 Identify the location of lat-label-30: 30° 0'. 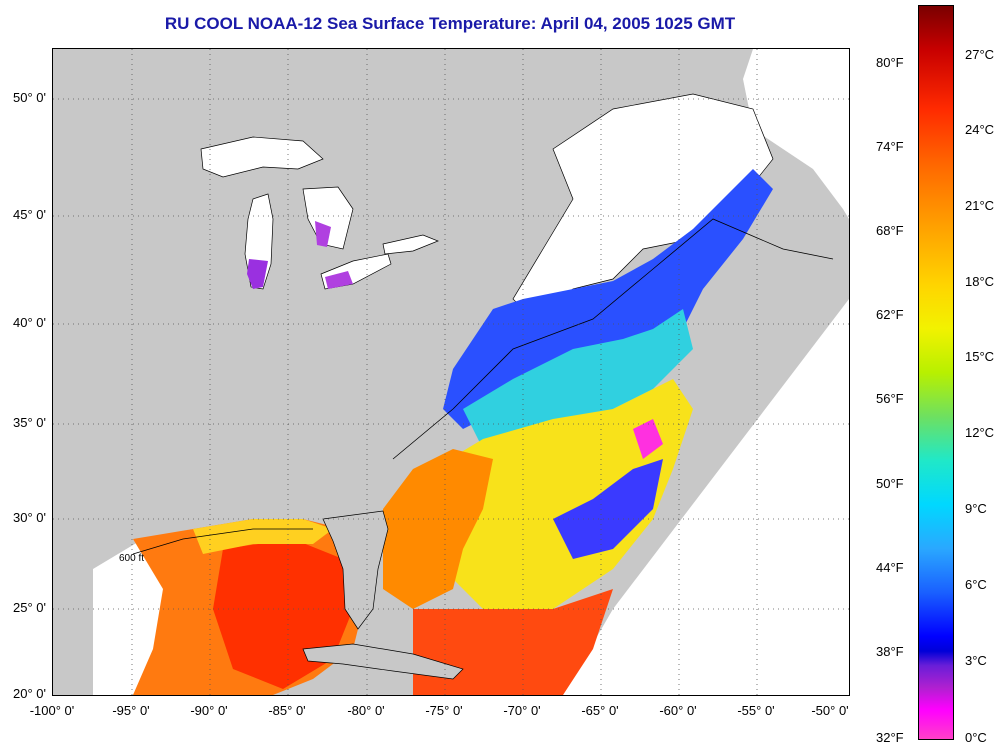
(29, 517).